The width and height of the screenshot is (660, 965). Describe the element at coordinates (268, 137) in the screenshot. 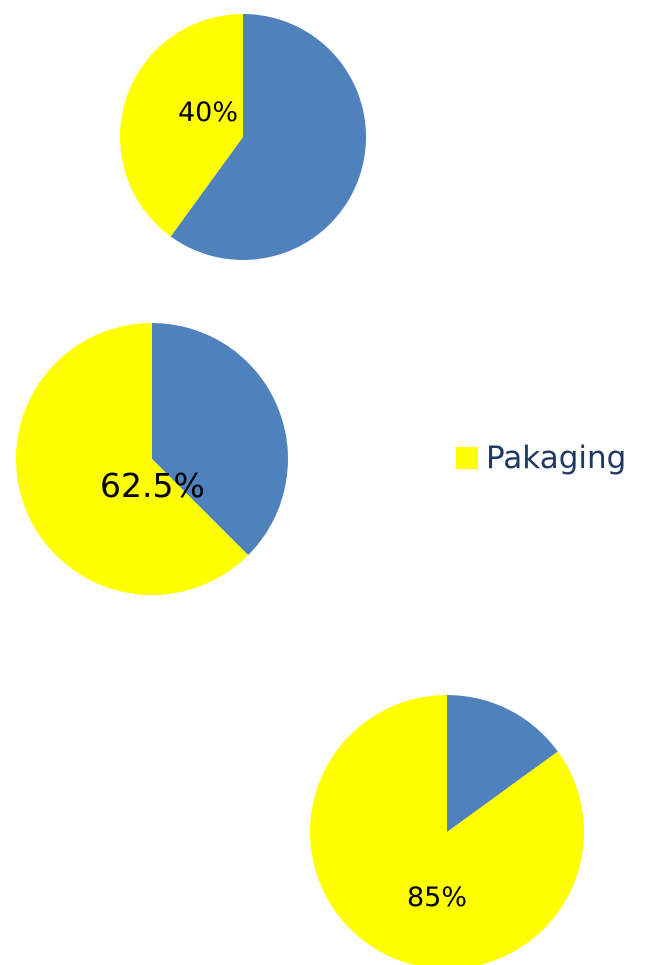

I see `pie-1-slice-other` at that location.